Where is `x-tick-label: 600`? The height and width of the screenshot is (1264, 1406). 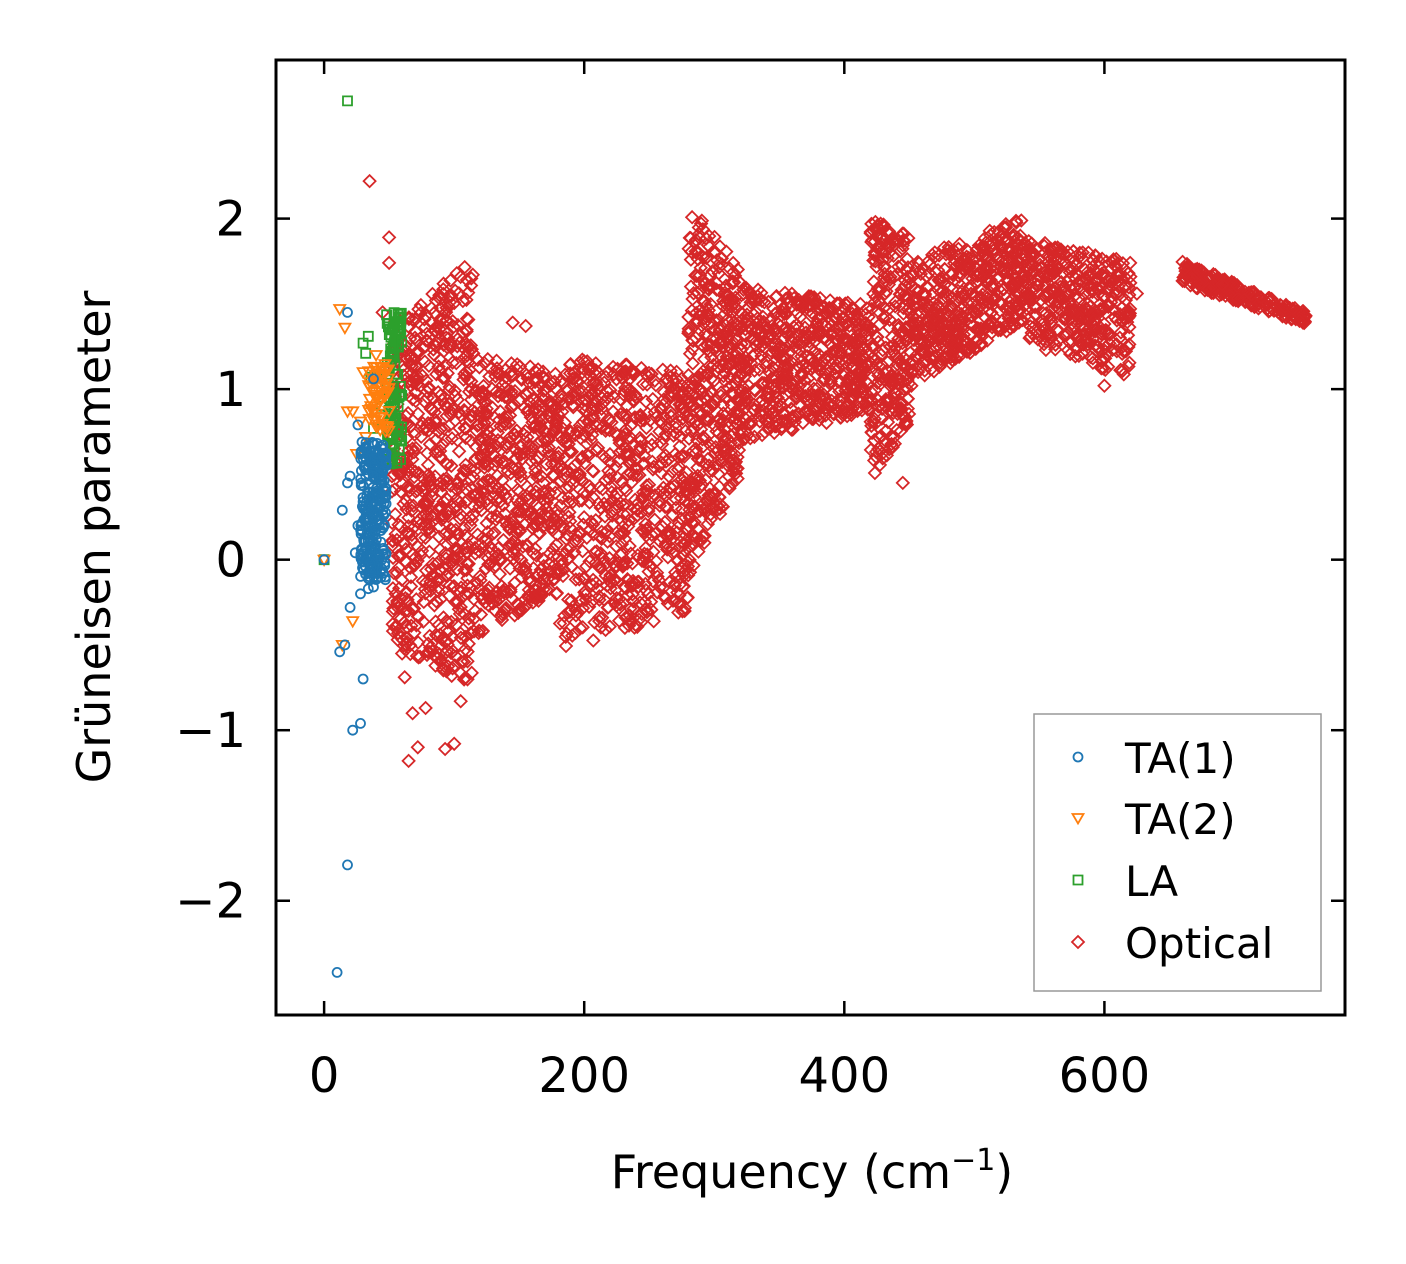 x-tick-label: 600 is located at coordinates (1105, 1076).